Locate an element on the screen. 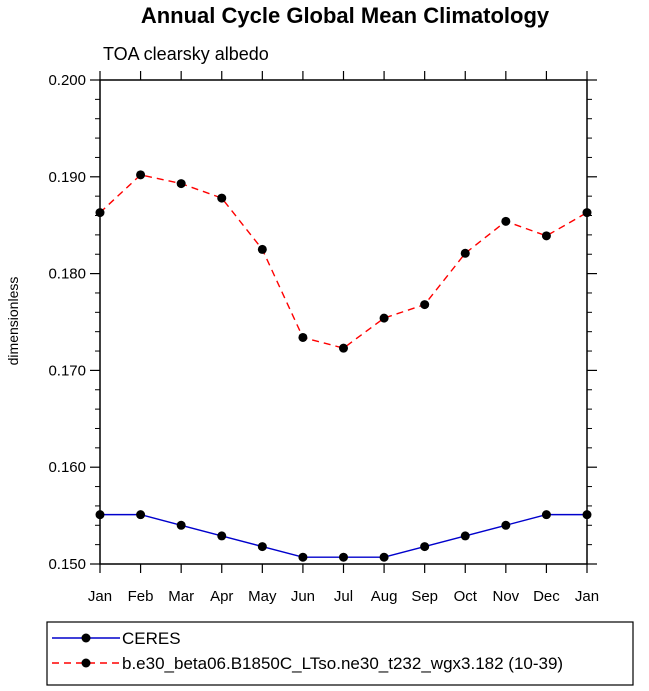 This screenshot has width=649, height=691. x-tick-label: Nov is located at coordinates (505, 596).